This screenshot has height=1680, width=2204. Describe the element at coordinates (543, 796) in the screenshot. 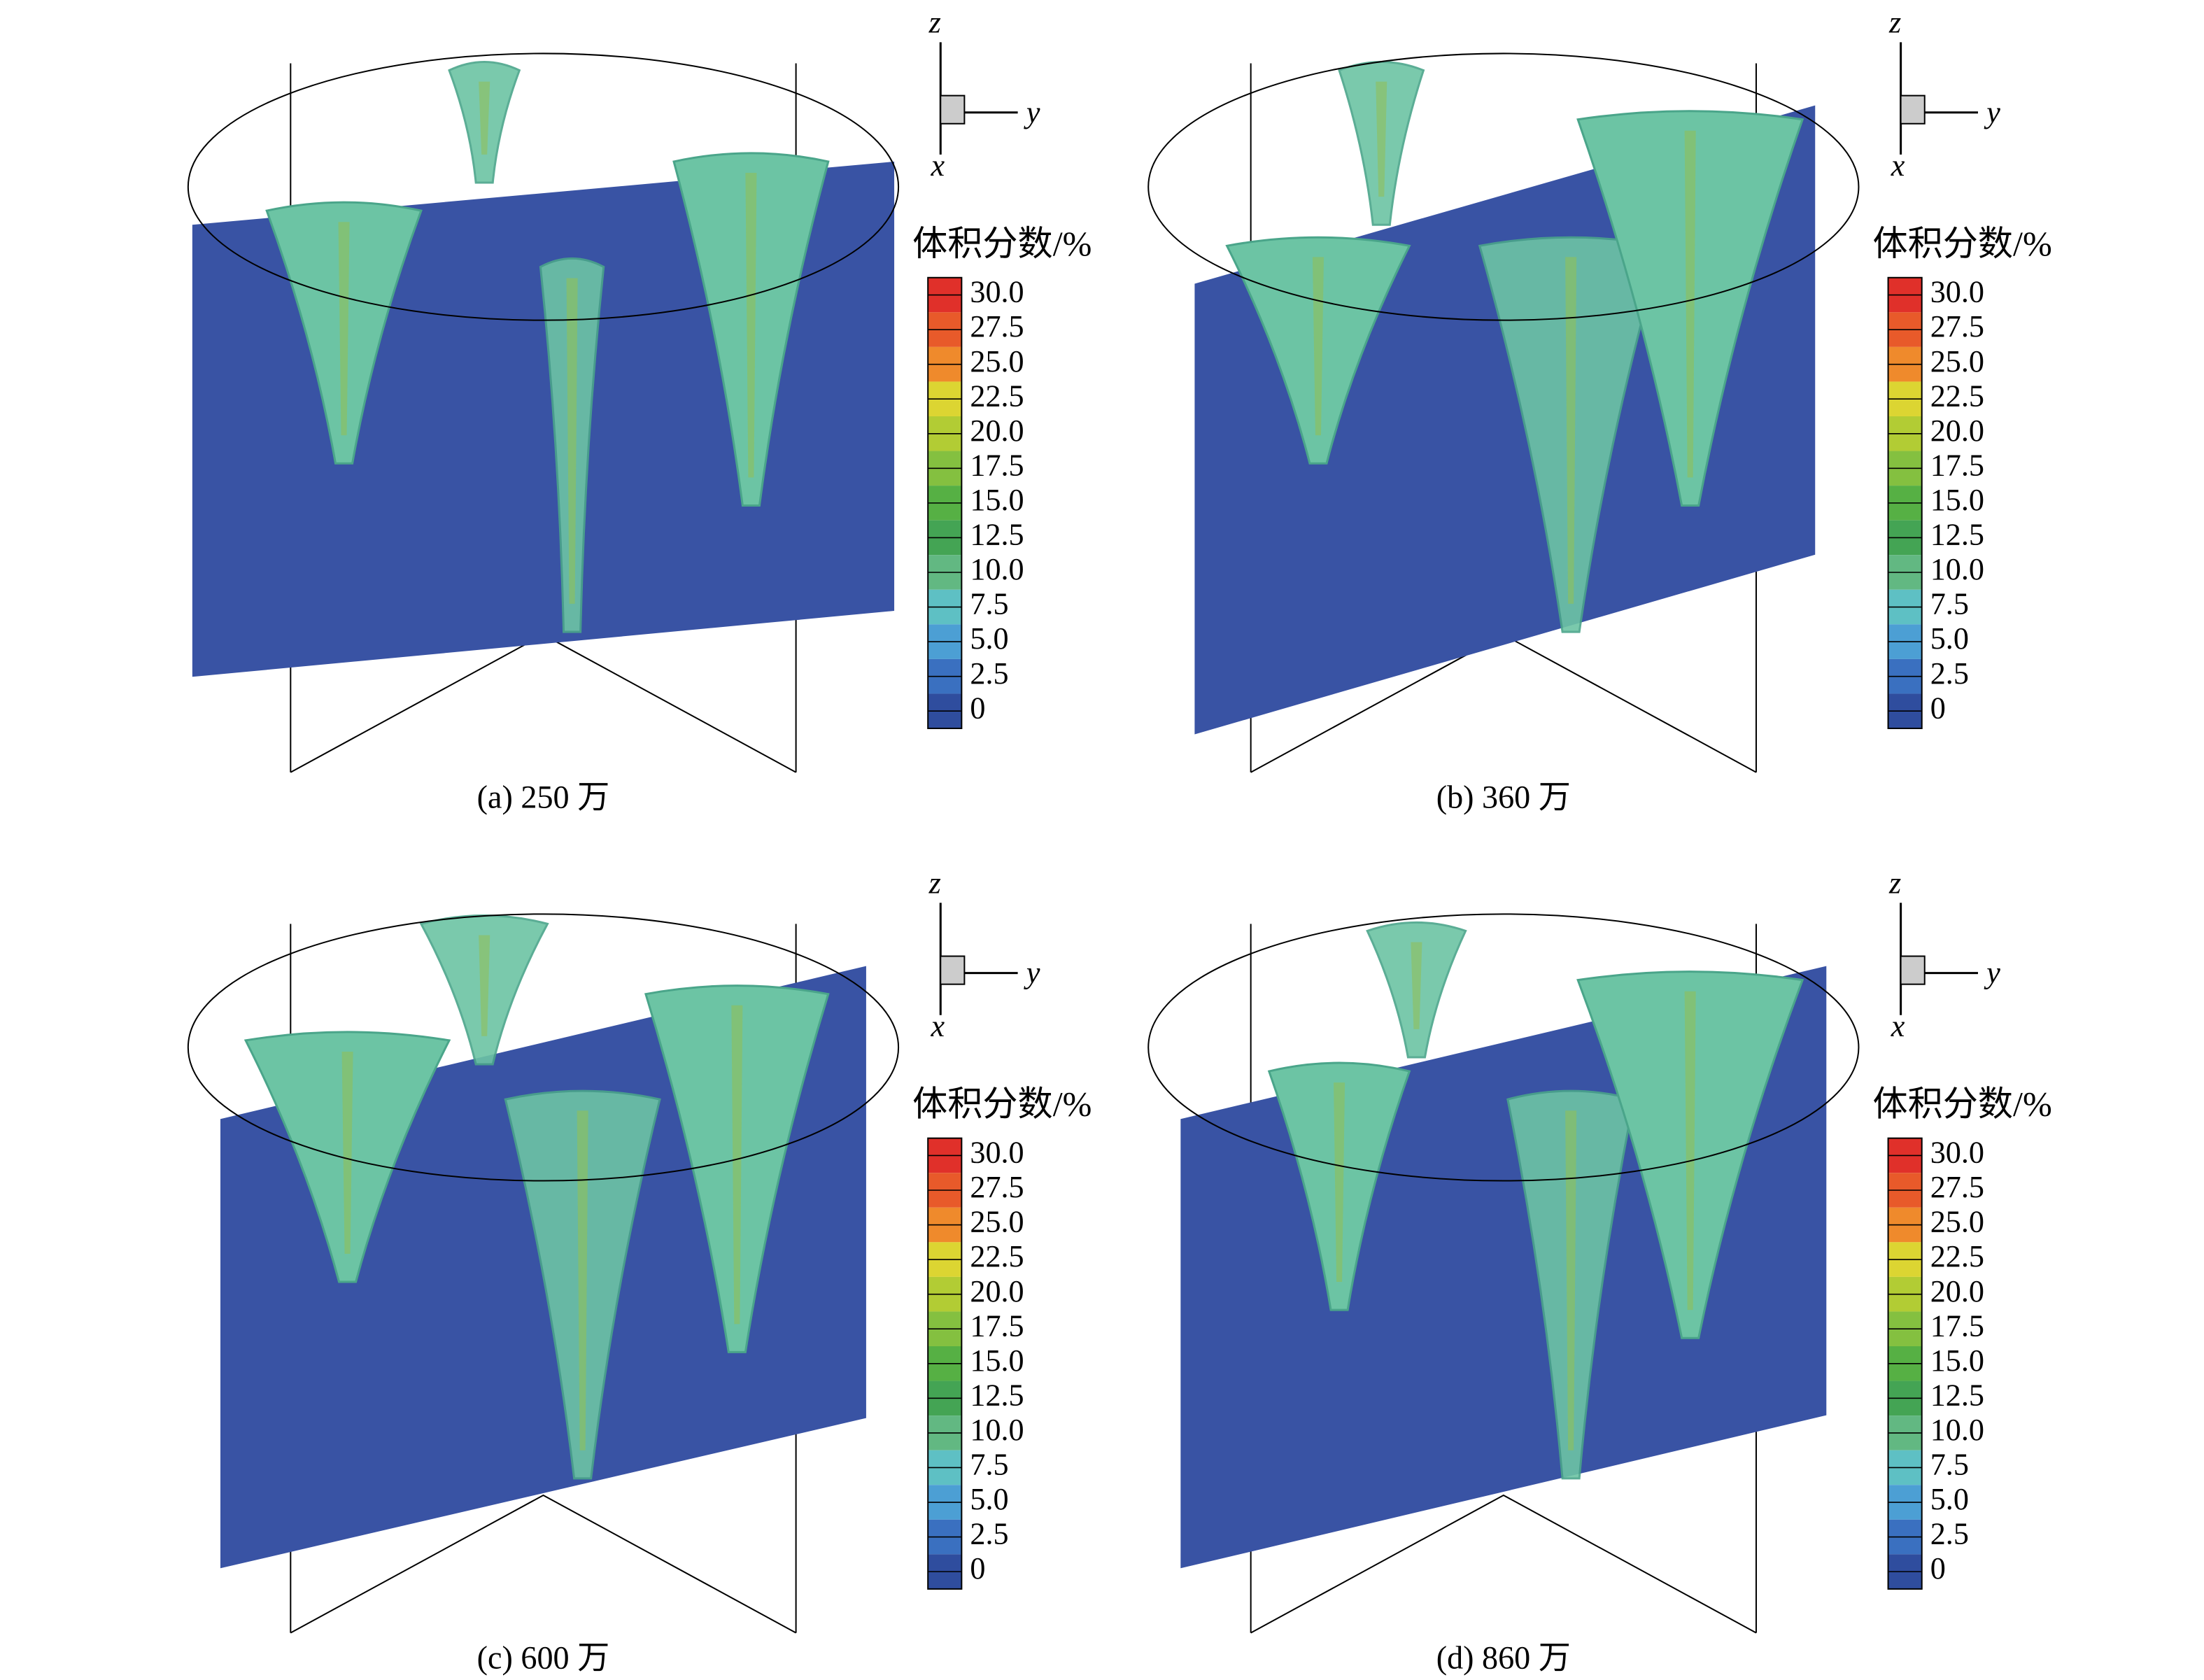

I see `caption: (a) 250 万` at that location.